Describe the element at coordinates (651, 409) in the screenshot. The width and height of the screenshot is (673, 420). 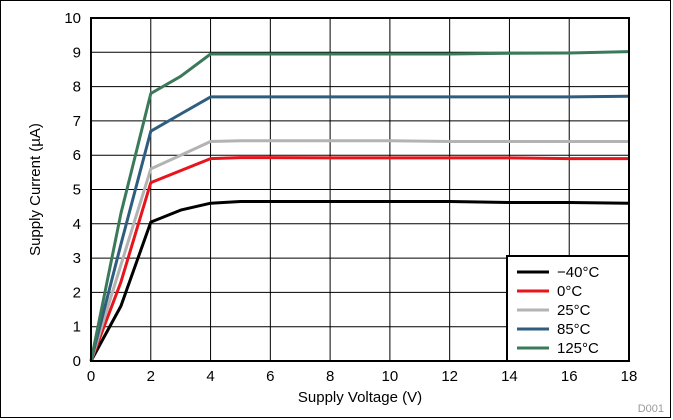
I see `figure-id: D001` at that location.